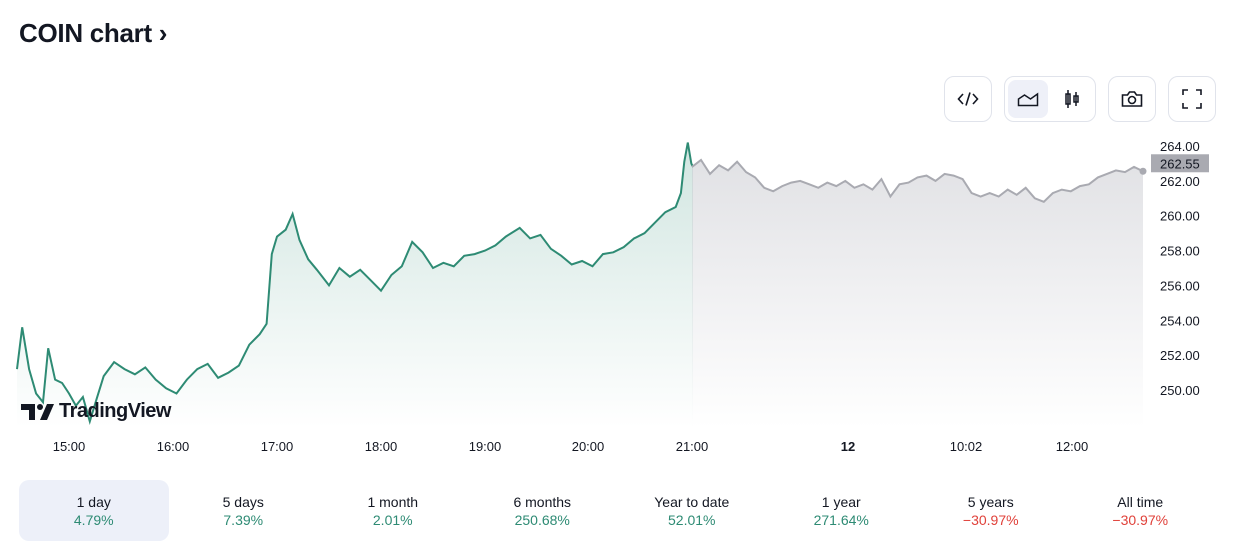  I want to click on area-chart-icon, so click(1028, 99).